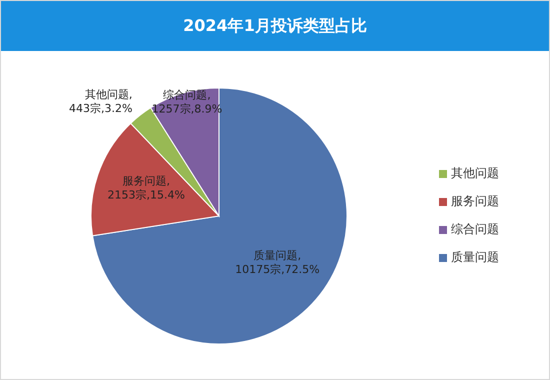 This screenshot has height=380, width=550. Describe the element at coordinates (275, 26) in the screenshot. I see `chart-title: 2024年1月投诉类型占比` at that location.